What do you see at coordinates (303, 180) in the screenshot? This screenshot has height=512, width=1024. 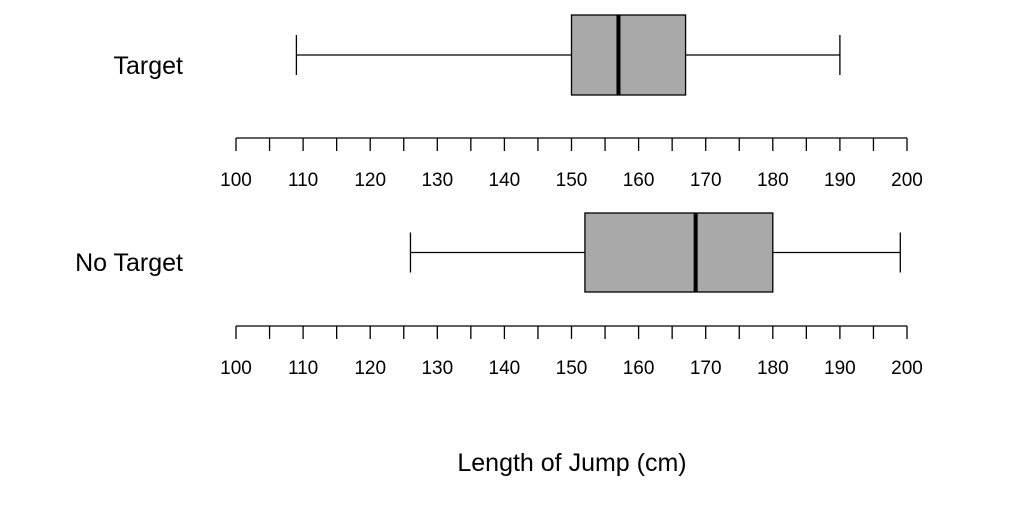 I see `x-tick-label-1: 110` at bounding box center [303, 180].